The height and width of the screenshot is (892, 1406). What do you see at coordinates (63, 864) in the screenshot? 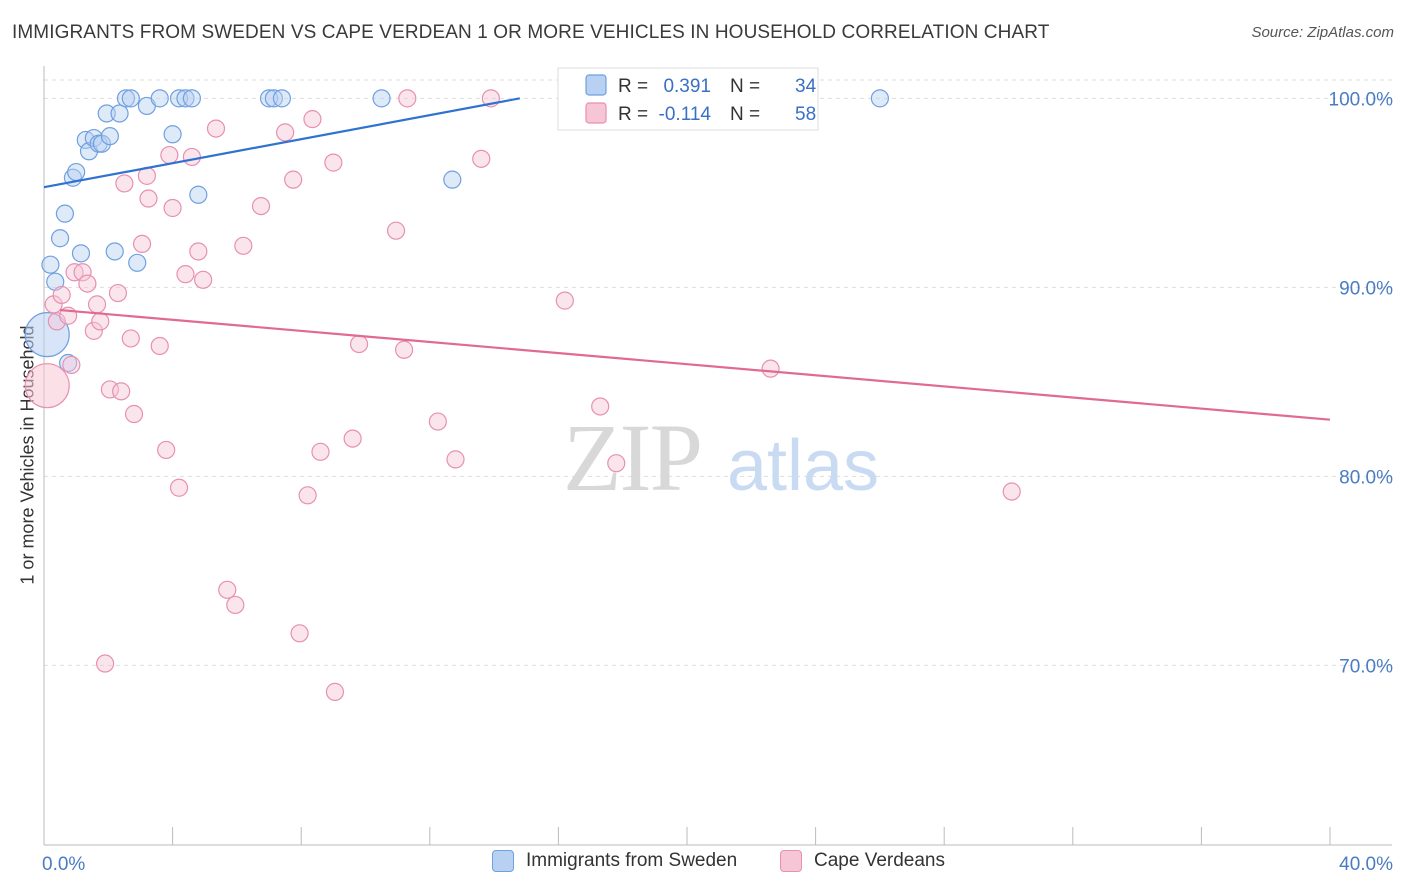
I see `x-tick-label: 0.0%` at bounding box center [63, 864].